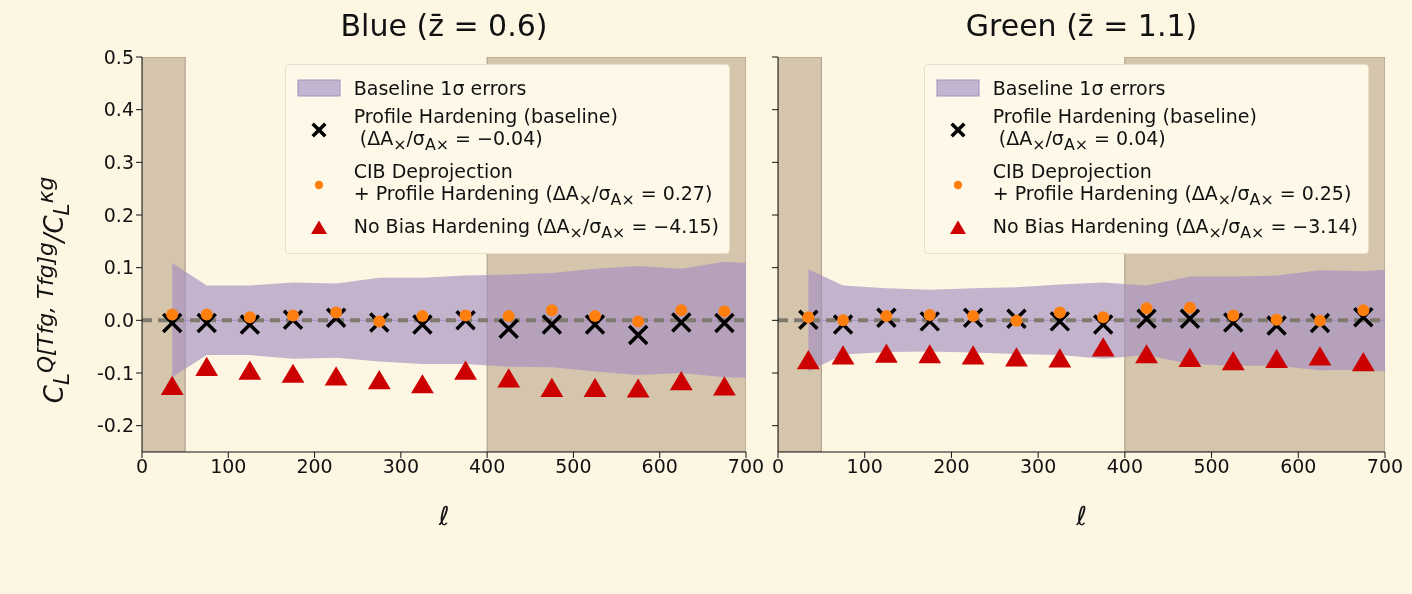  I want to click on chart-title: Green (z̄ = 1.1), so click(1081, 25).